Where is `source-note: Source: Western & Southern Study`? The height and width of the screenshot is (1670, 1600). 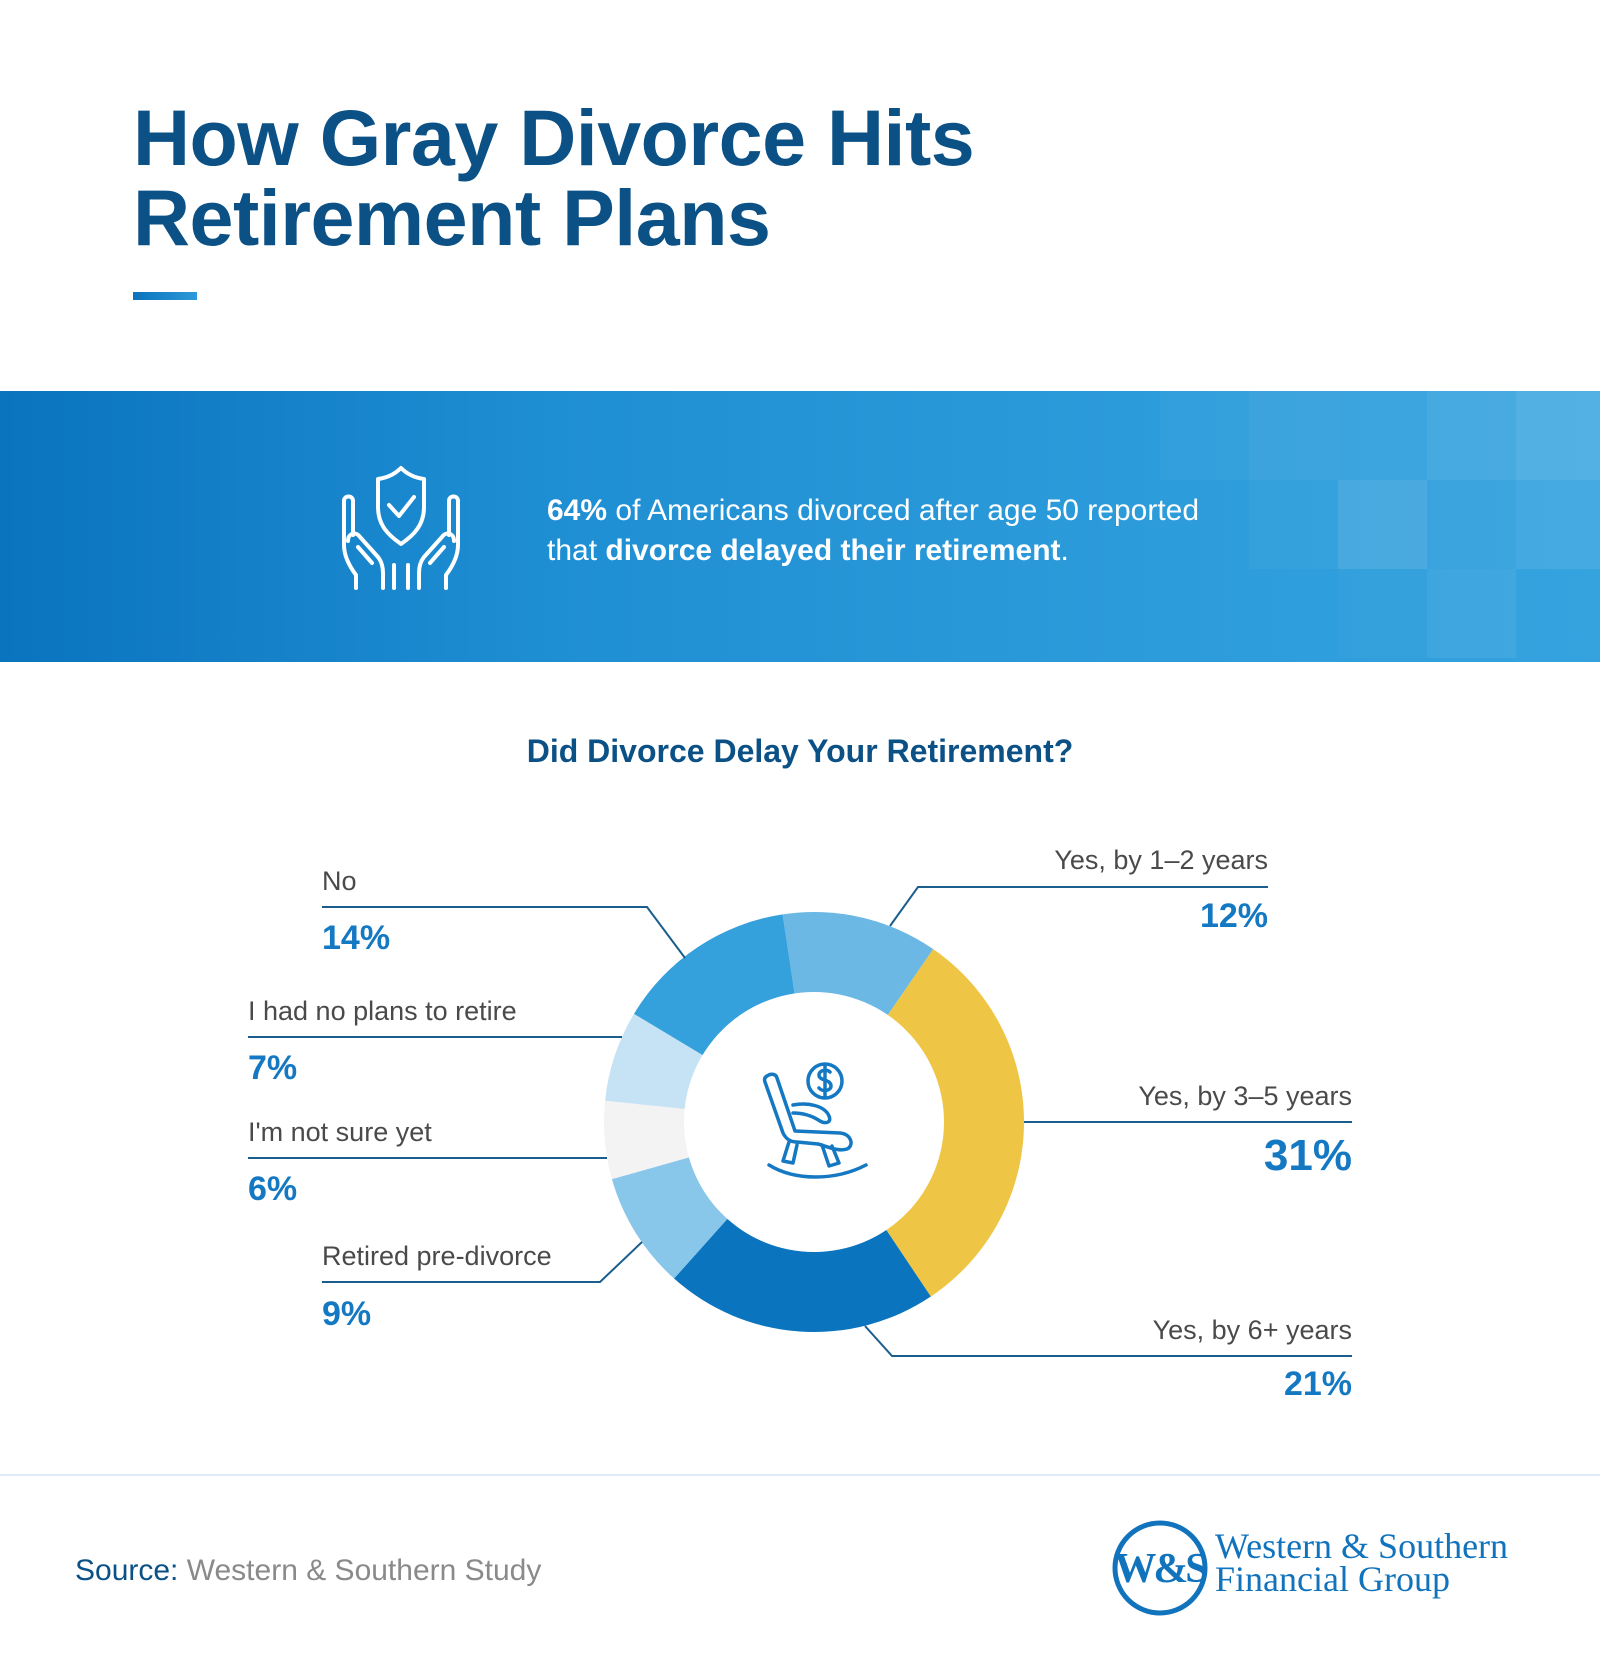
source-note: Source: Western & Southern Study is located at coordinates (308, 1571).